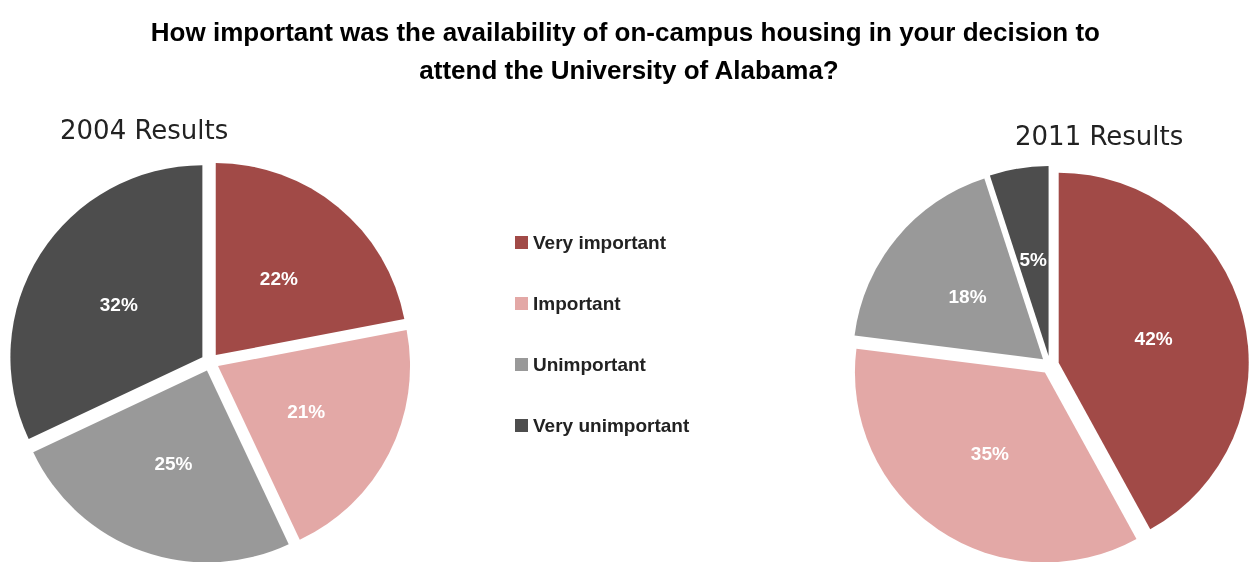 The height and width of the screenshot is (562, 1249). What do you see at coordinates (306, 411) in the screenshot?
I see `data-label: 21%` at bounding box center [306, 411].